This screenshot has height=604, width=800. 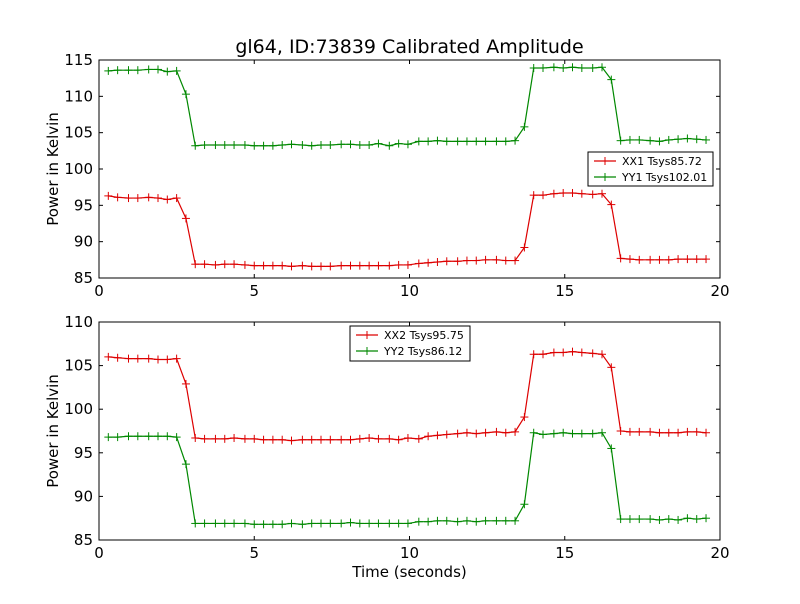 What do you see at coordinates (664, 177) in the screenshot?
I see `legend-label: YY1 Tsys102.01` at bounding box center [664, 177].